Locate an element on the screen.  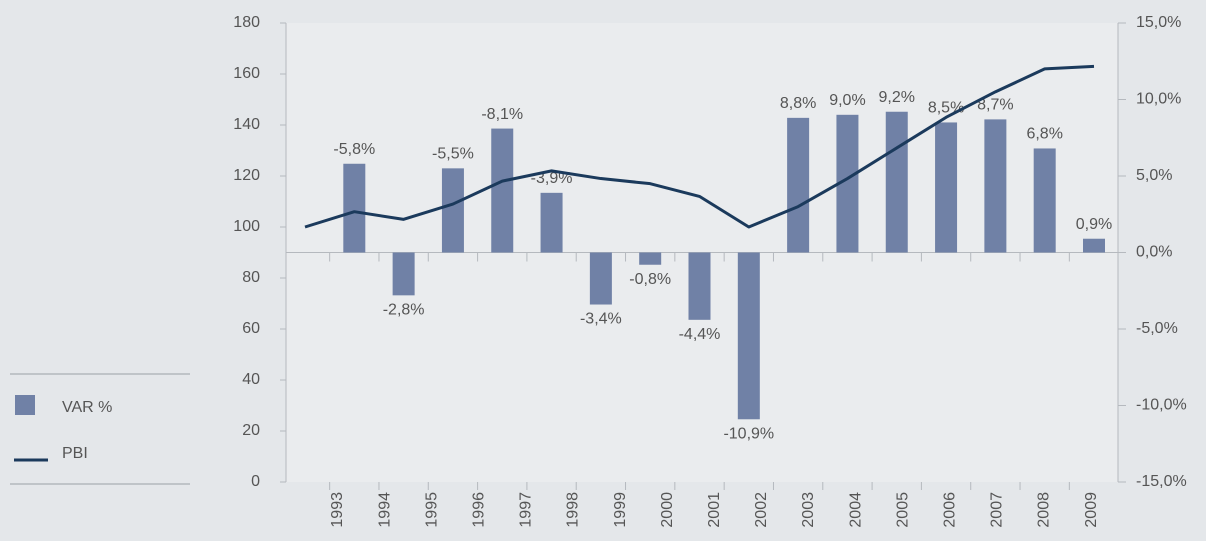
x-tick-label: 1995 is located at coordinates (431, 510).